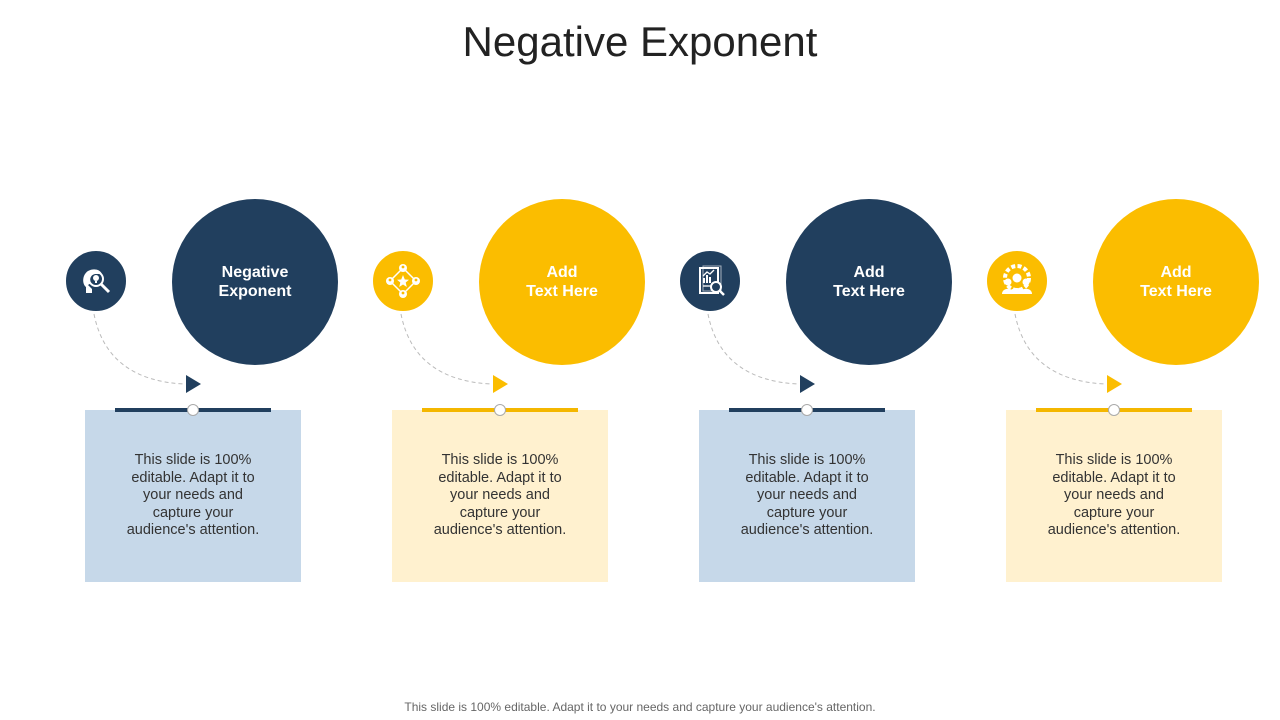  What do you see at coordinates (193, 410) in the screenshot?
I see `card-1-connector-dot` at bounding box center [193, 410].